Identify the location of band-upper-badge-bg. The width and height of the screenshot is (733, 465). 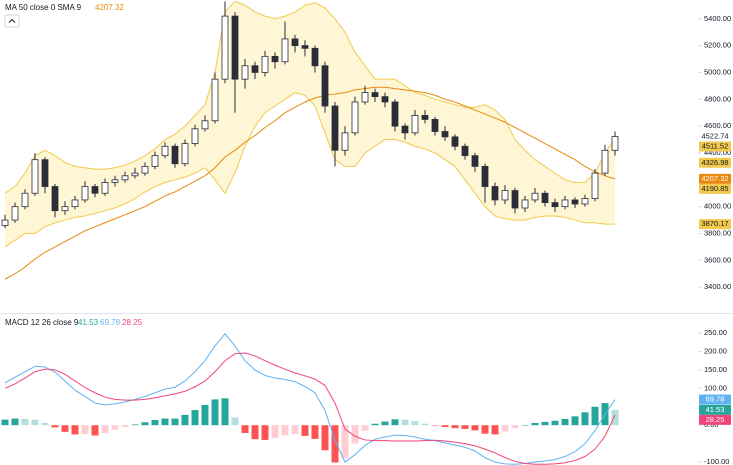
(715, 146).